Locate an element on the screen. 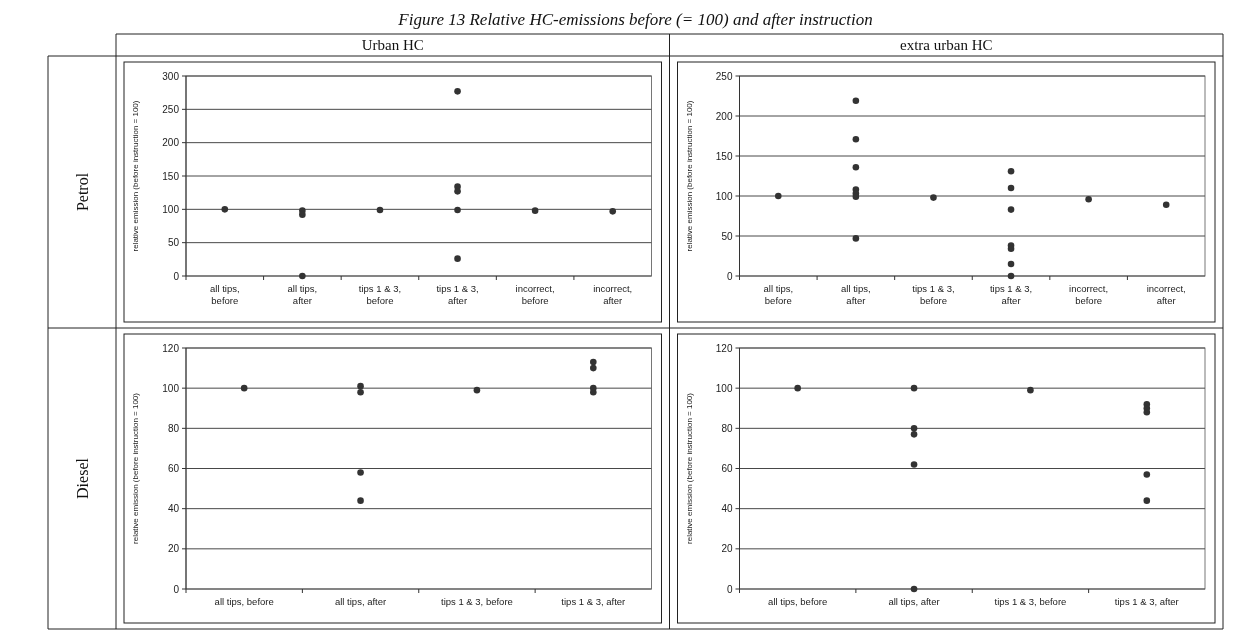 Image resolution: width=1239 pixels, height=639 pixels. chart-title: extra urban HC is located at coordinates (946, 45).